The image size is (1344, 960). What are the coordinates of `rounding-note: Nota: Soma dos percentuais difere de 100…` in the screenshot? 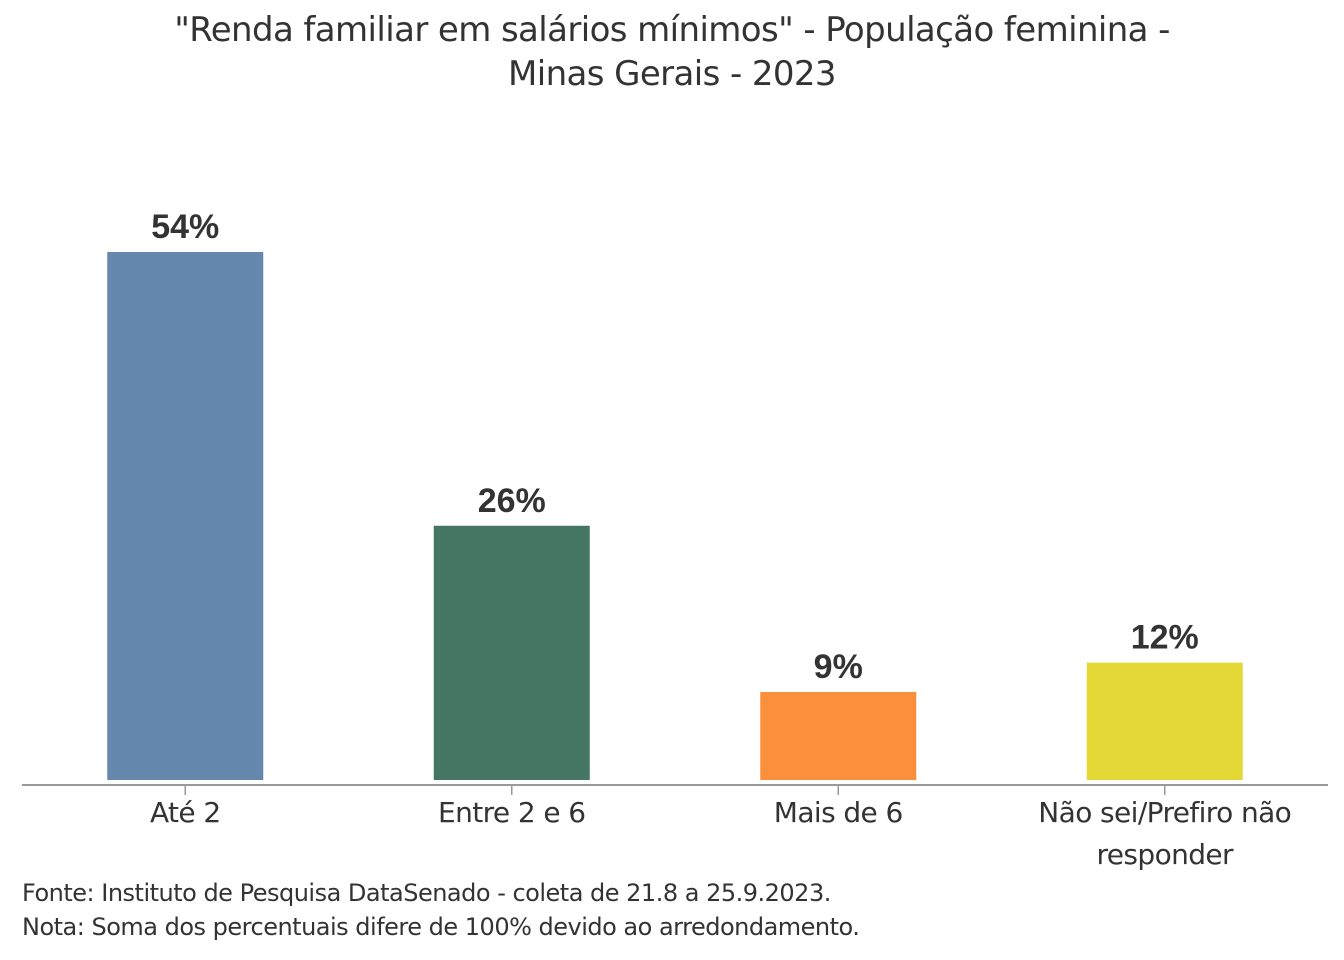 It's located at (441, 927).